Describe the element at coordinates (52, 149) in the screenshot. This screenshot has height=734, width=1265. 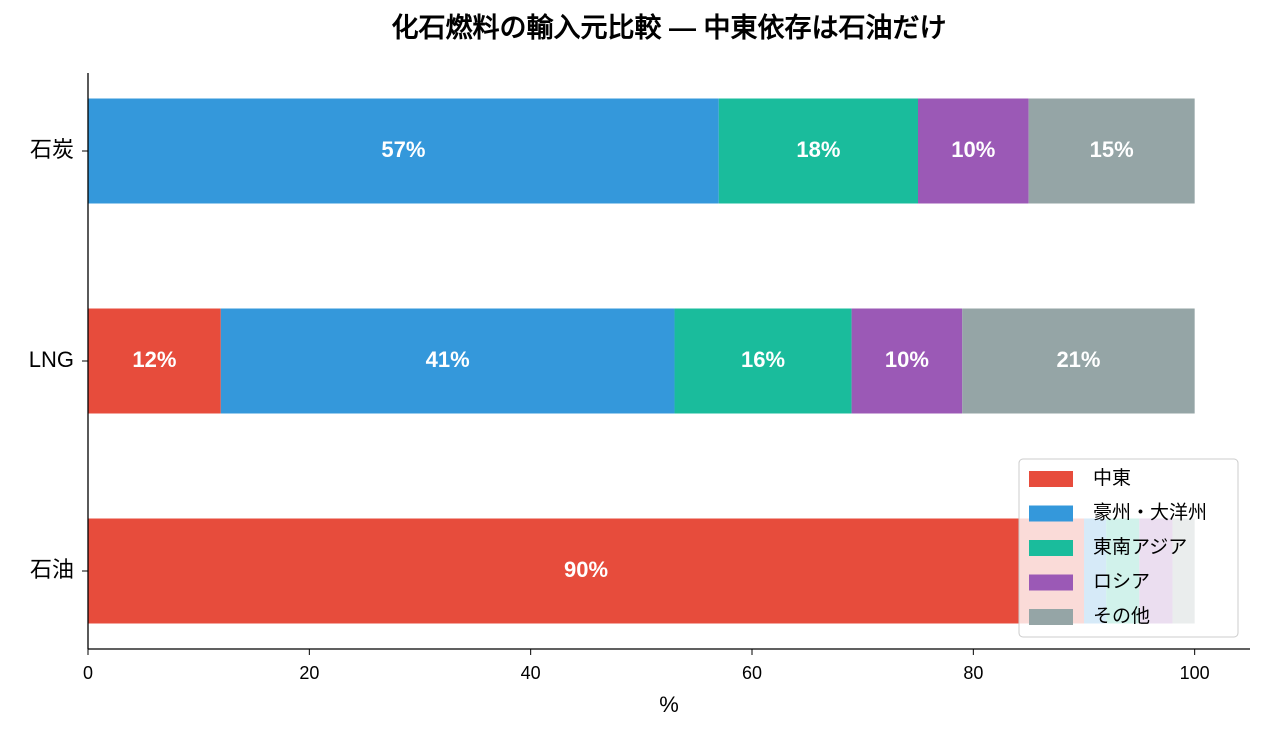
I see `y-tick-label: 石炭` at that location.